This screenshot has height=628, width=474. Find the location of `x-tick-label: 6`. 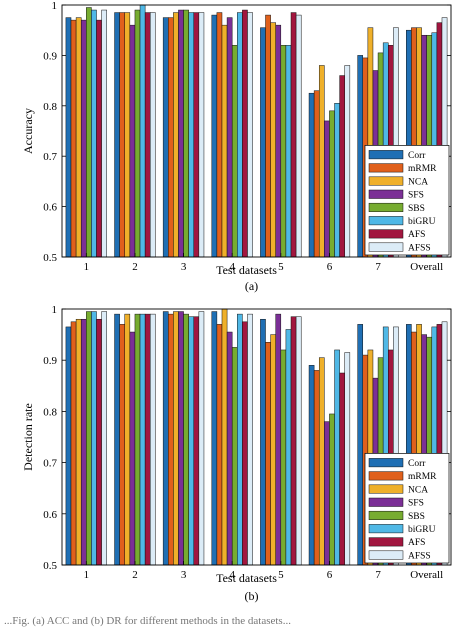

x-tick-label: 6 is located at coordinates (330, 267).